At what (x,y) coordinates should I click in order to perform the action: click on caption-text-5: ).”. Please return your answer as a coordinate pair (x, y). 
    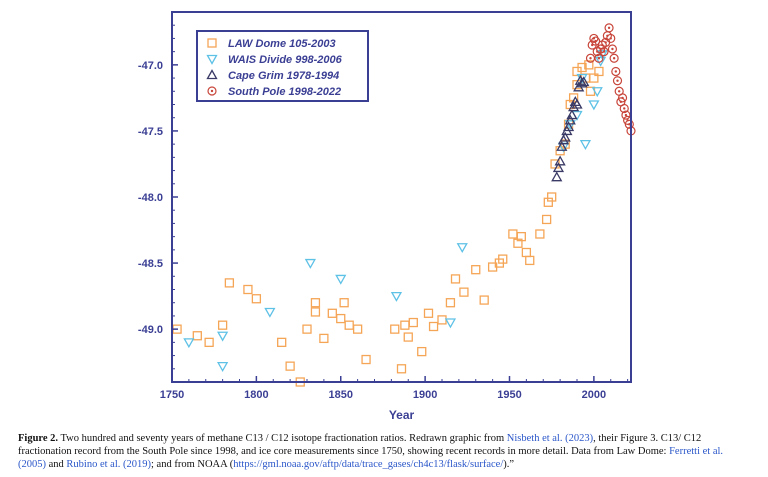
    Looking at the image, I should click on (509, 464).